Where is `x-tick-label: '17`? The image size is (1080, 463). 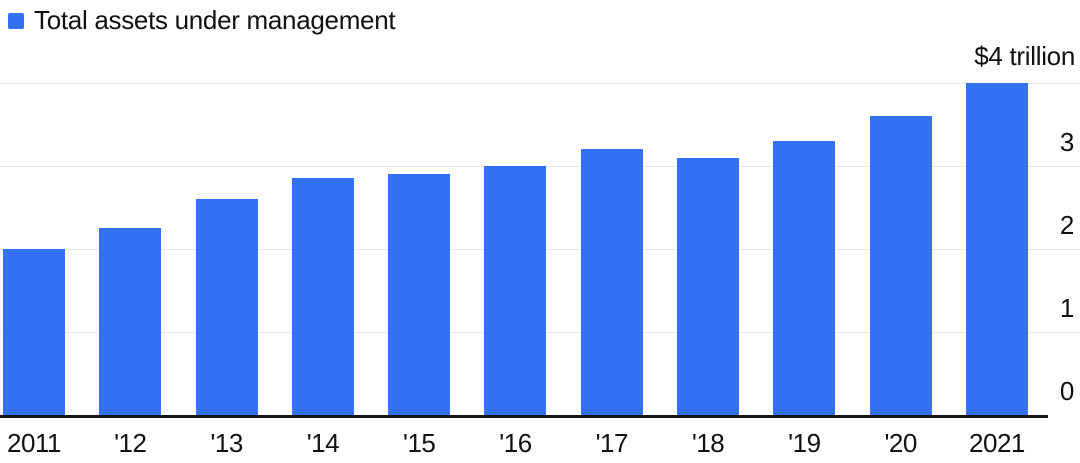
x-tick-label: '17 is located at coordinates (612, 443).